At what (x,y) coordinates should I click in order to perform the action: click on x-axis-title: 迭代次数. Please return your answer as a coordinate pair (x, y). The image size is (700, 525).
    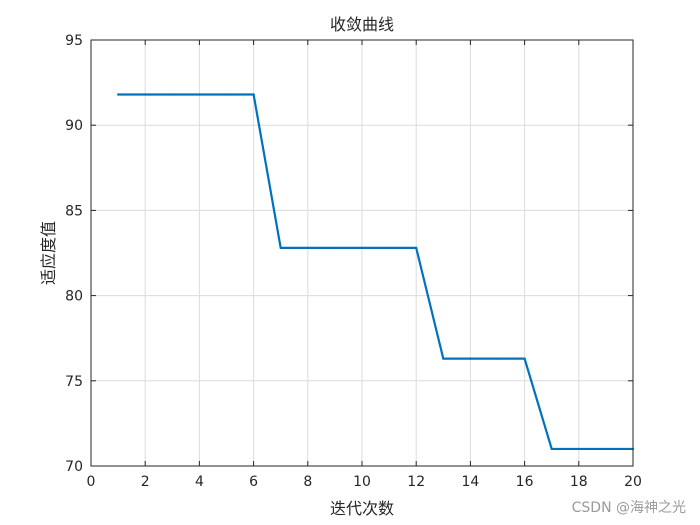
    Looking at the image, I should click on (362, 508).